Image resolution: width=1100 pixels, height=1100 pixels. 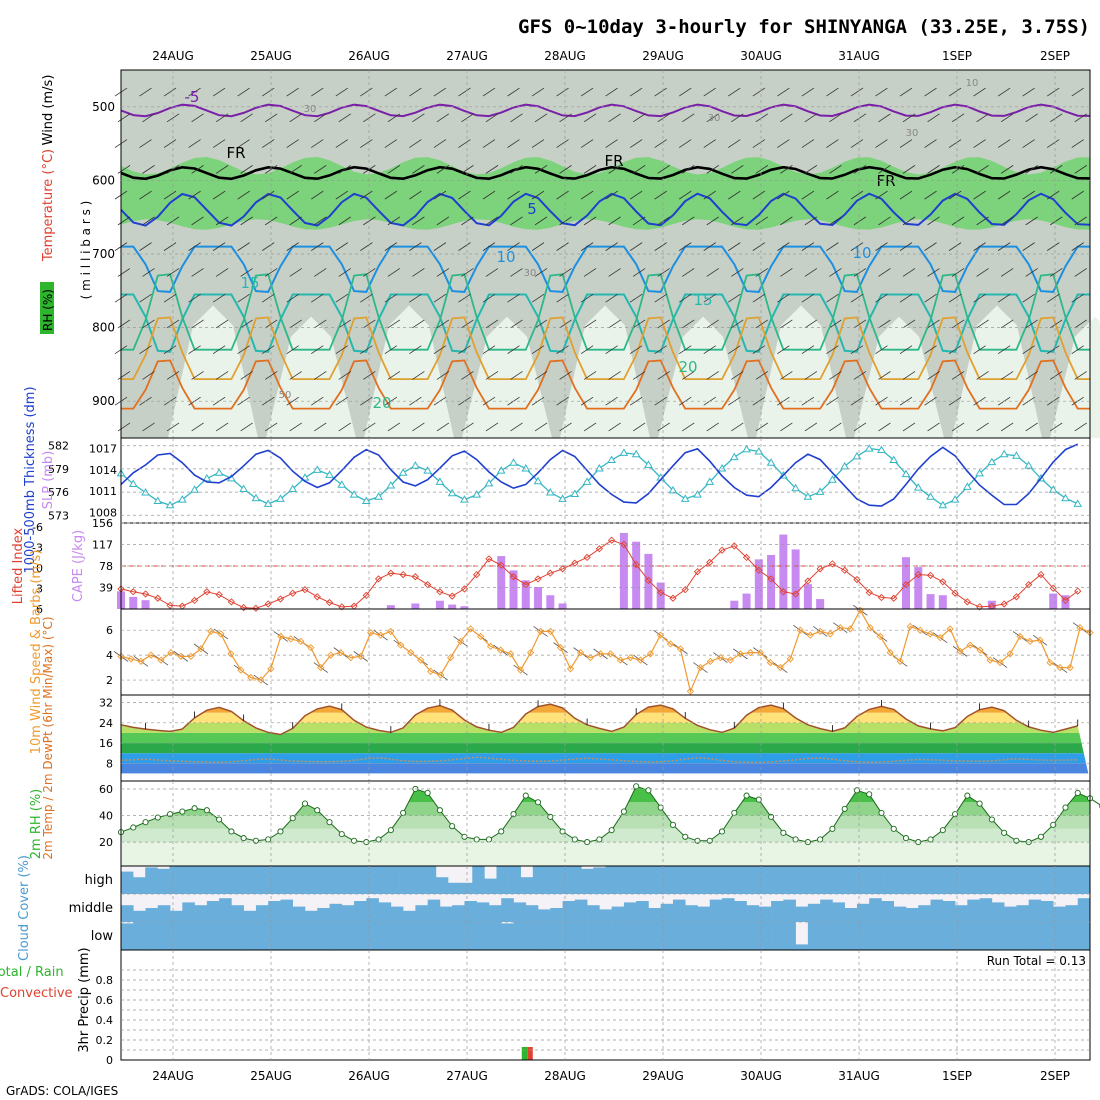 I want to click on rh-shading-light, so click(x=703, y=377).